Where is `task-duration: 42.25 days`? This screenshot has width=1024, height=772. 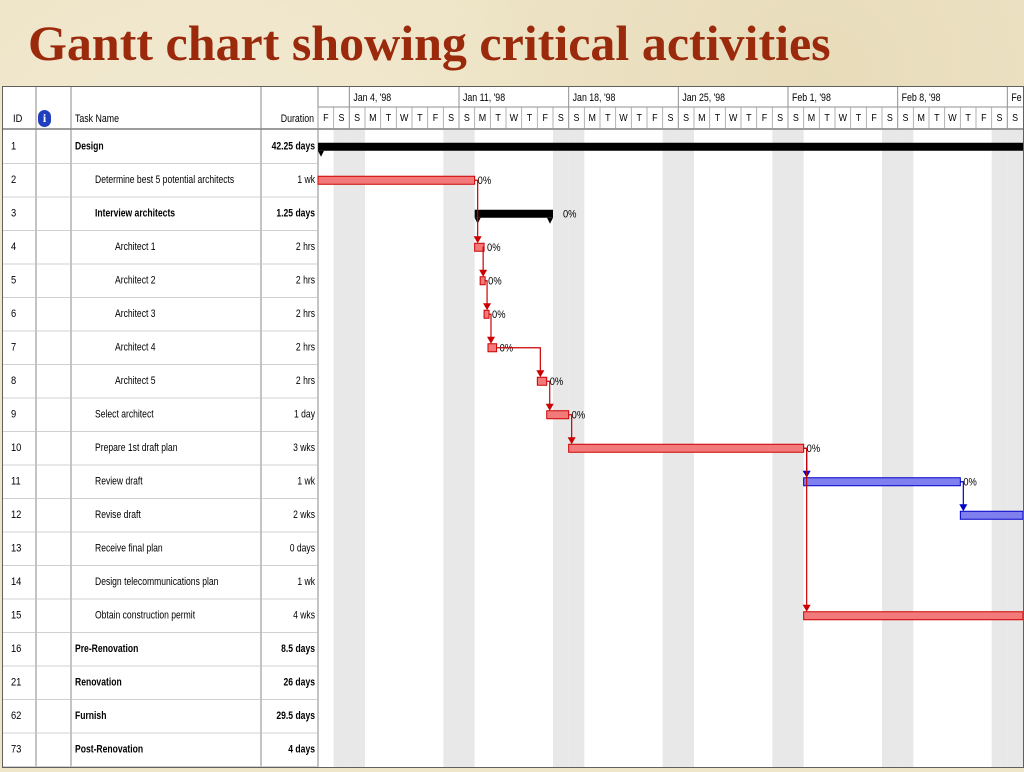 task-duration: 42.25 days is located at coordinates (294, 147).